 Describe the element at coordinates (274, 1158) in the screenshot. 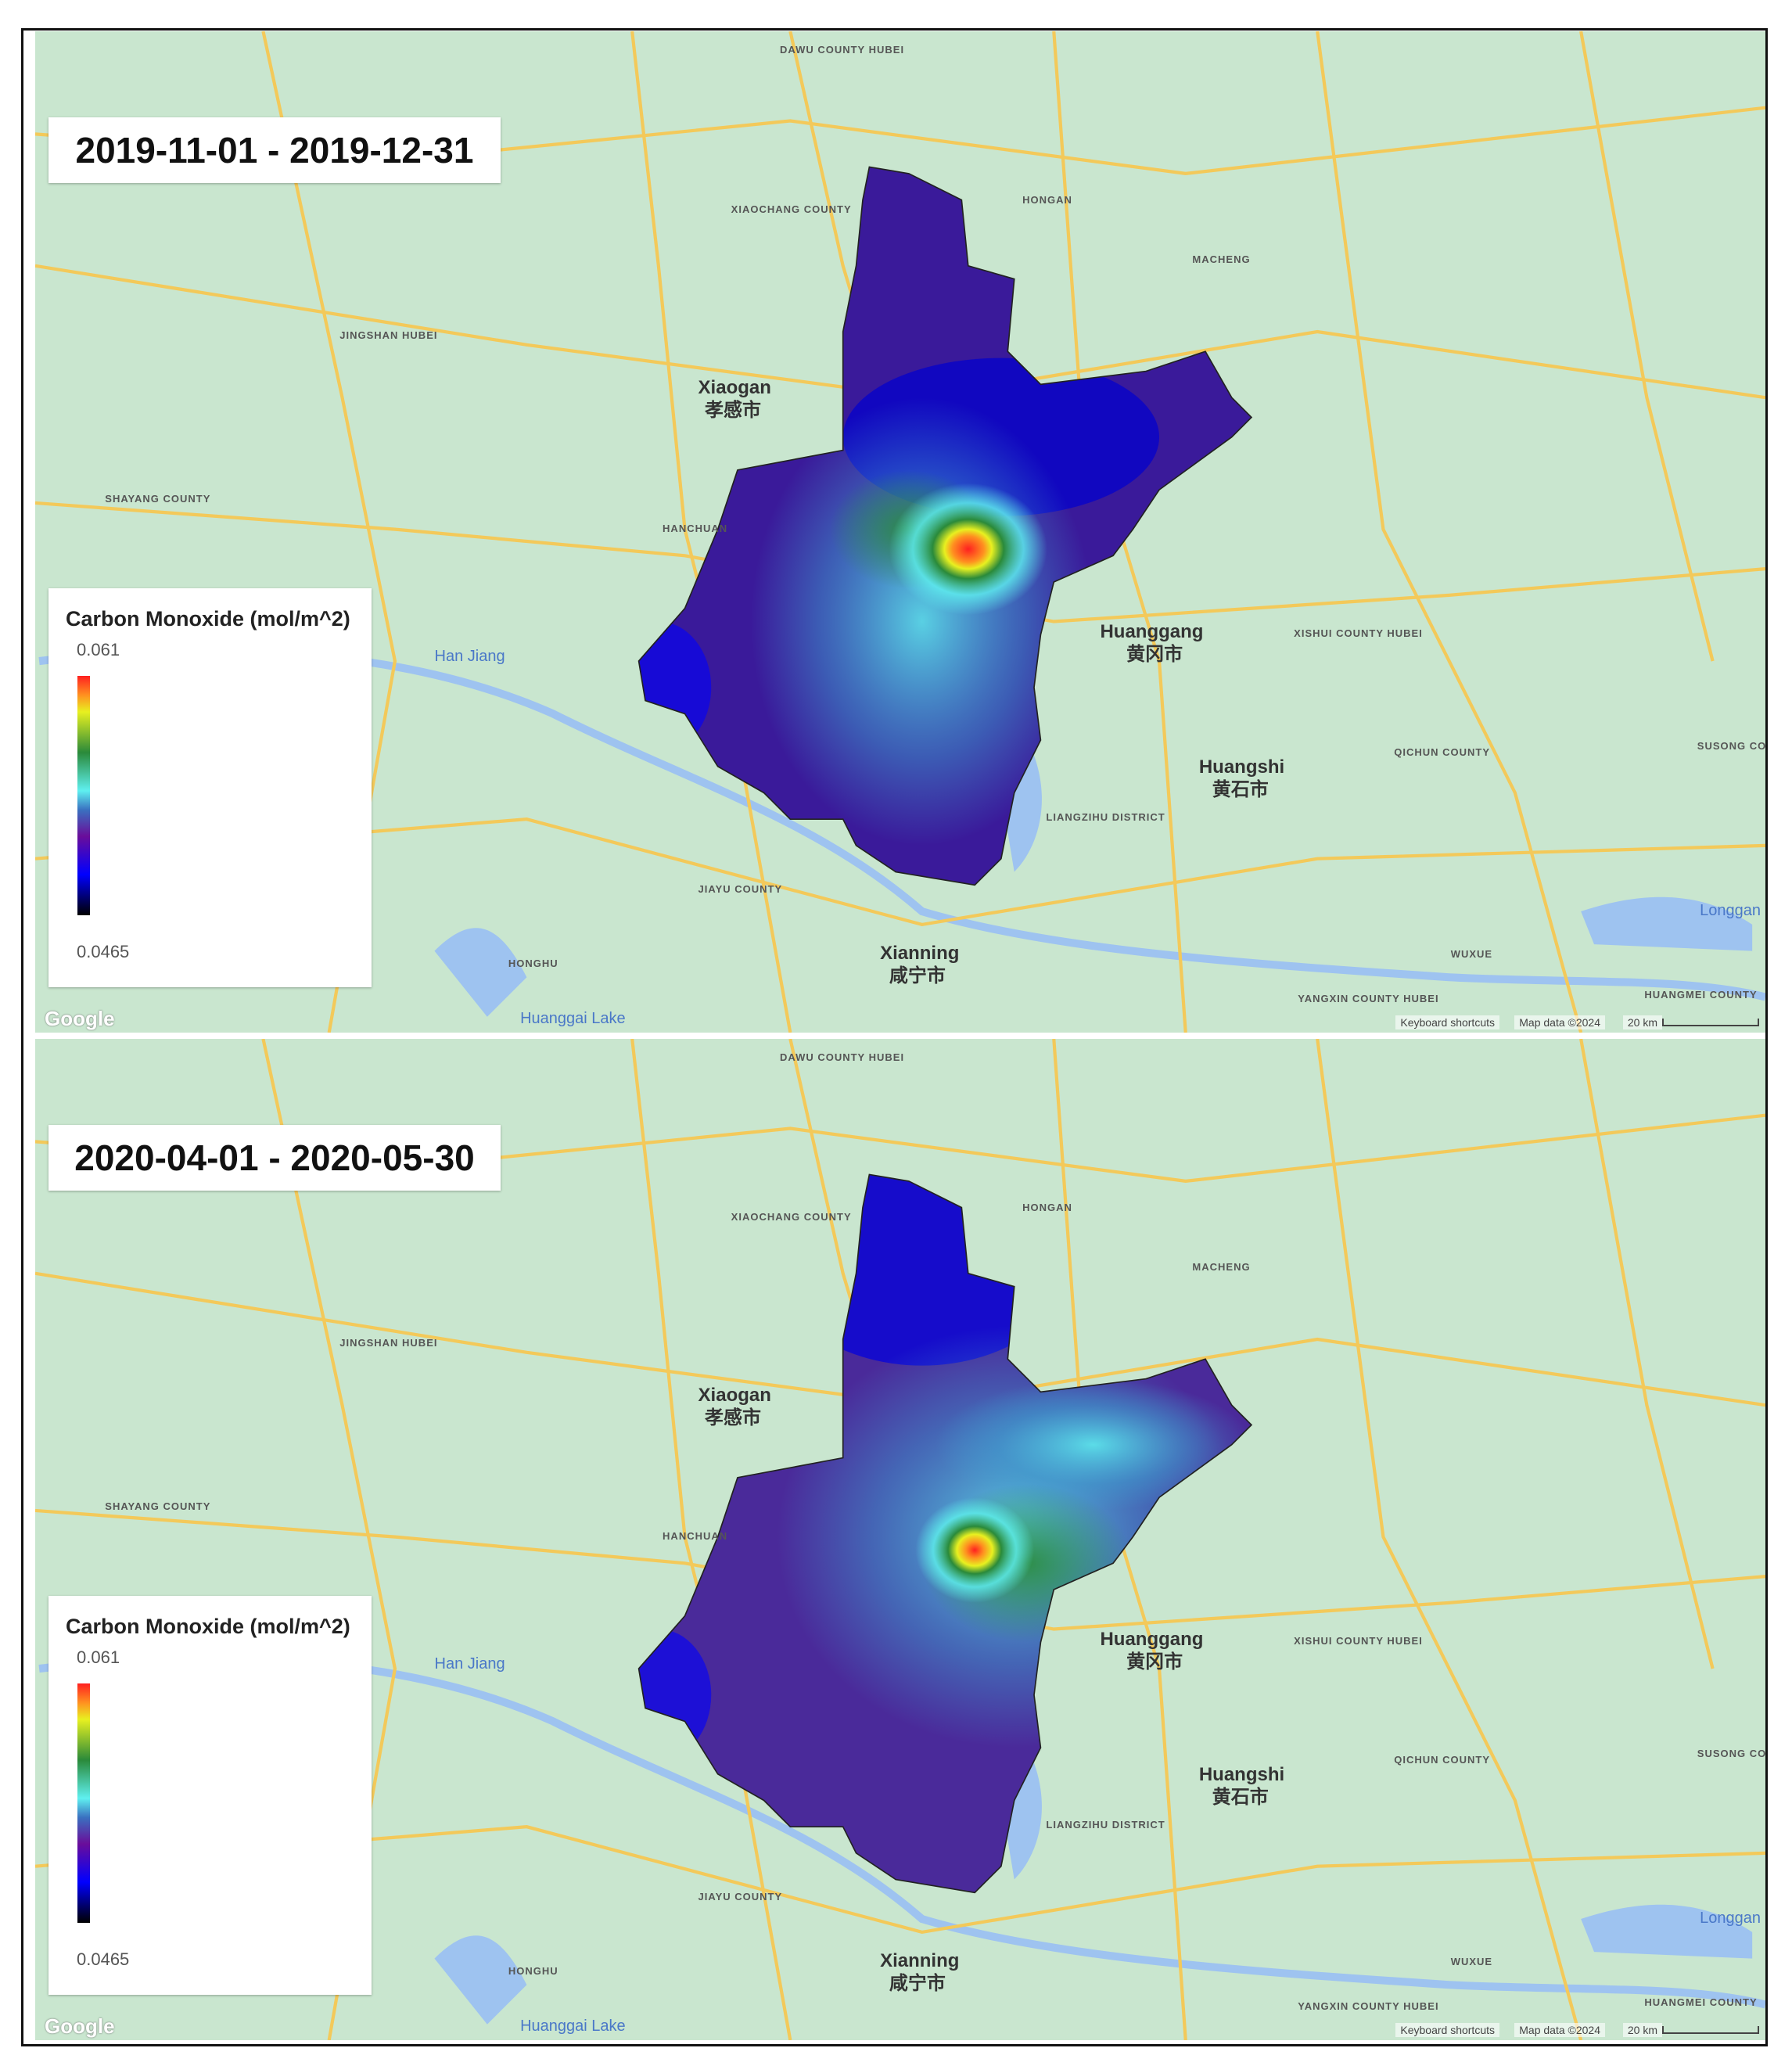

I see `date-range-title: 2020-04-01 - 2020-05-30` at that location.